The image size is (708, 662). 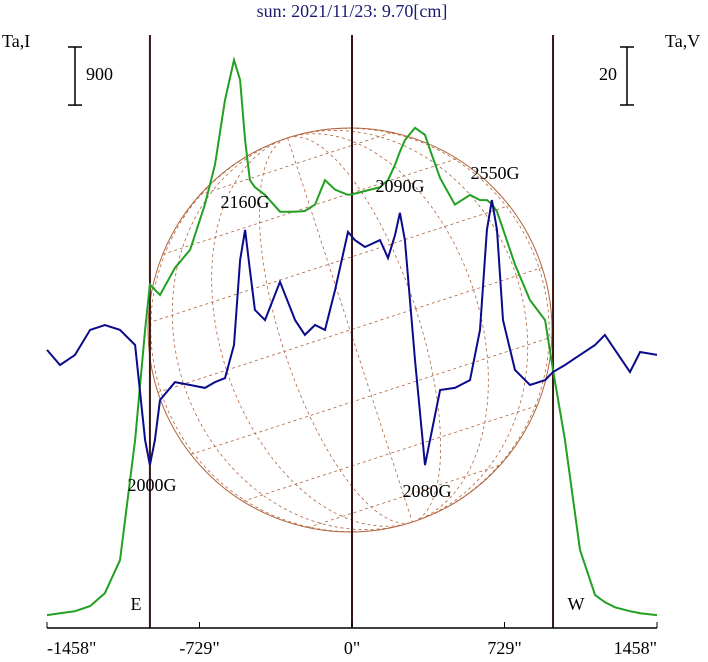 What do you see at coordinates (576, 604) in the screenshot?
I see `limb-label: W` at bounding box center [576, 604].